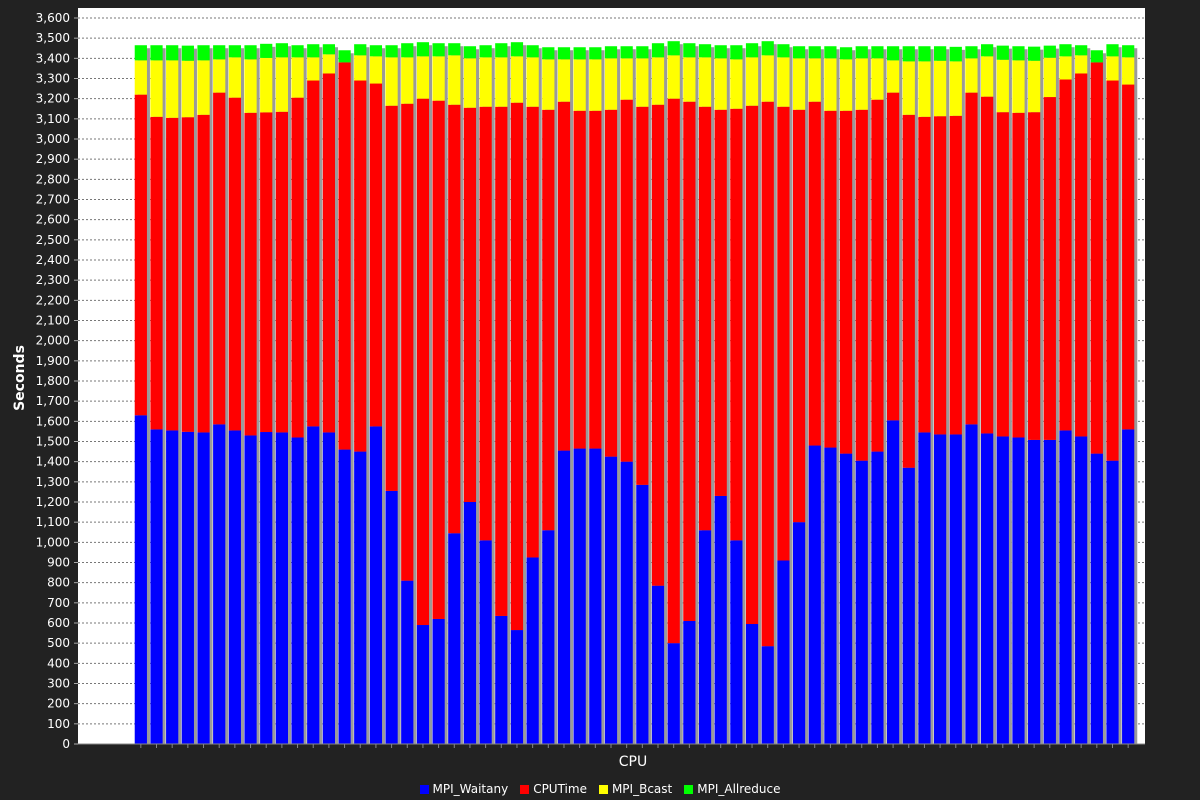 The width and height of the screenshot is (1200, 800). I want to click on y-tick-label: 3,600, so click(53, 18).